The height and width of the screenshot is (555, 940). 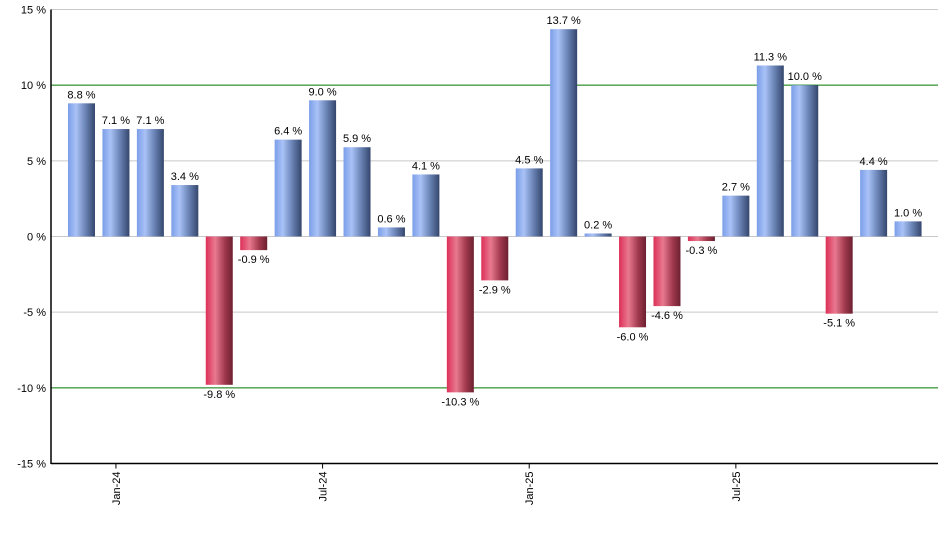 I want to click on x-axis-ticks: Jan-24 Jul-24 Jan-25 Jul-25, so click(x=427, y=484).